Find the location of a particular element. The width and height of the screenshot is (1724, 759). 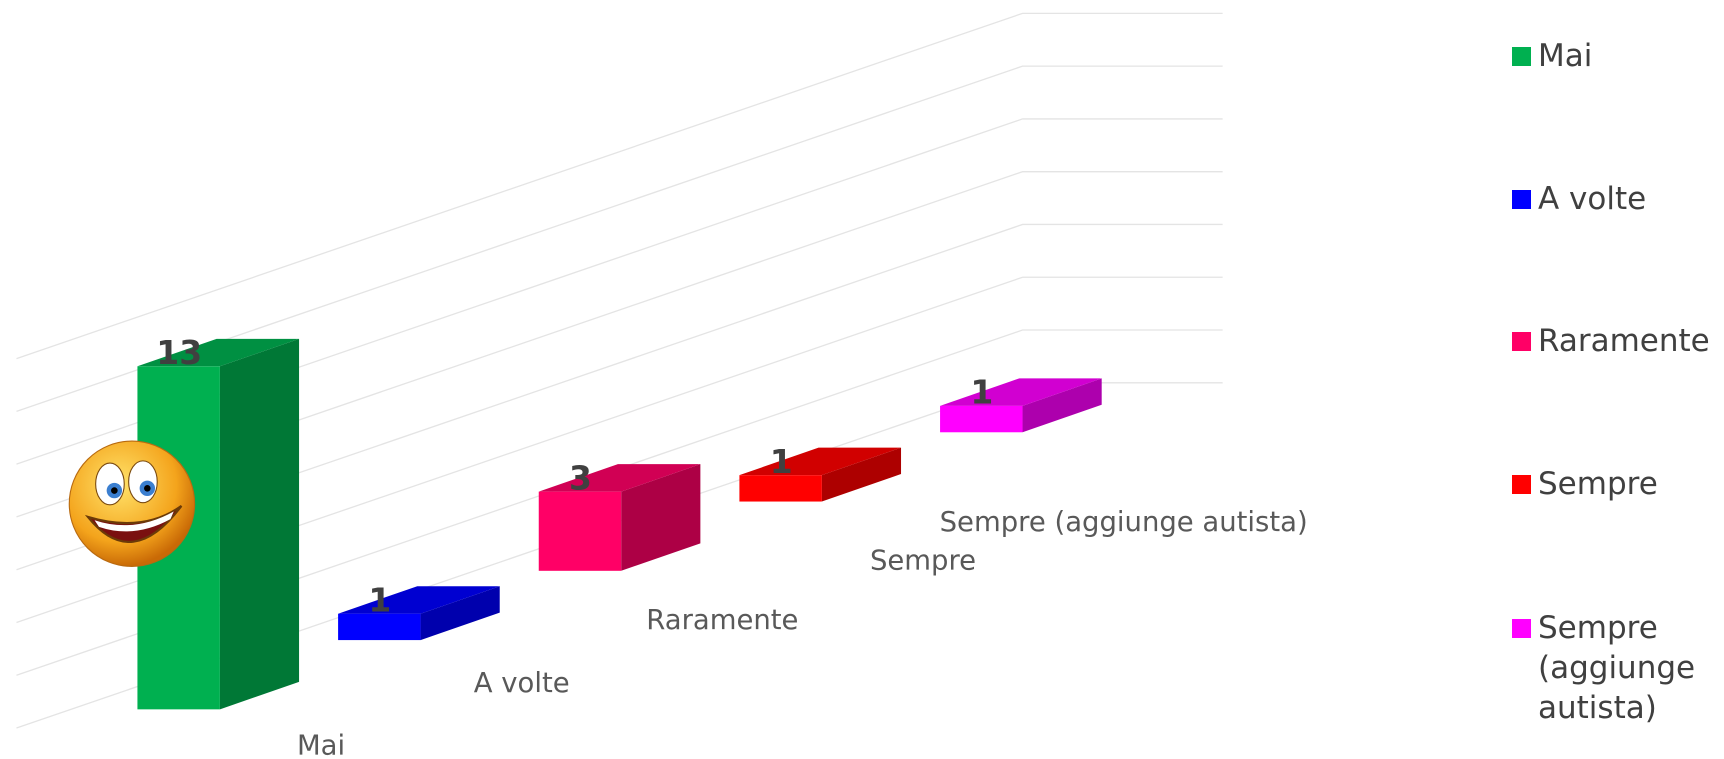

legend-item: Raramente is located at coordinates (1617, 341).